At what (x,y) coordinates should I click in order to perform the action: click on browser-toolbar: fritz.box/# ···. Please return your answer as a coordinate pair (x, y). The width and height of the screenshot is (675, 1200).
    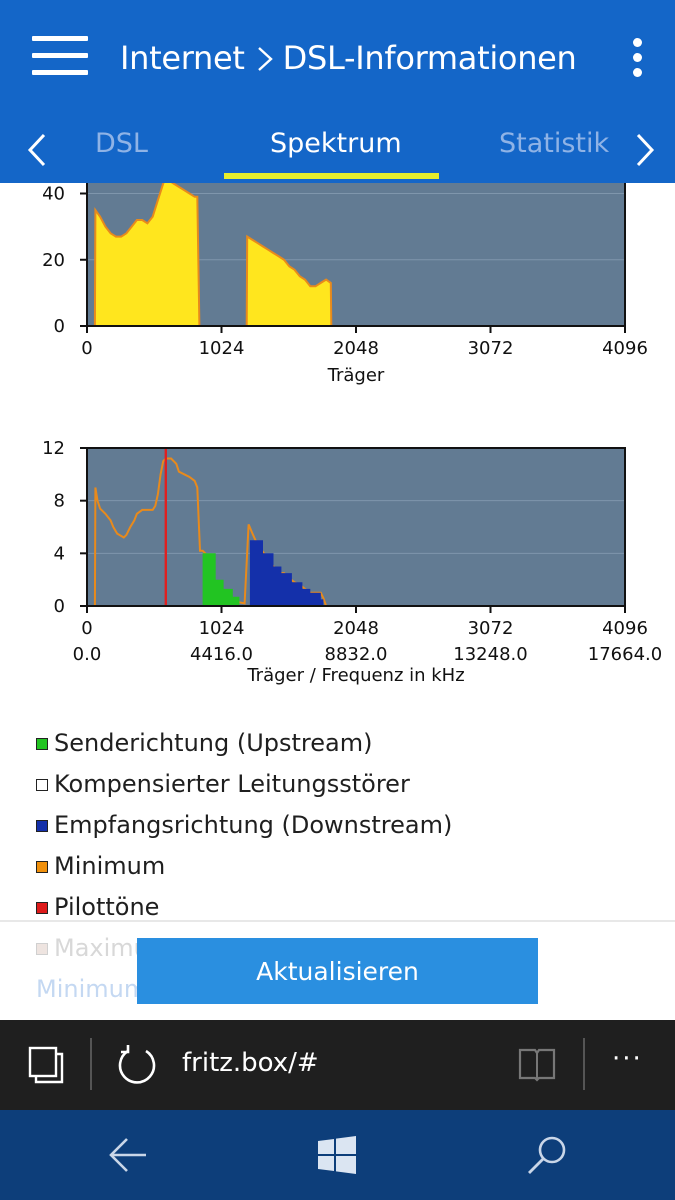
    Looking at the image, I should click on (337, 1065).